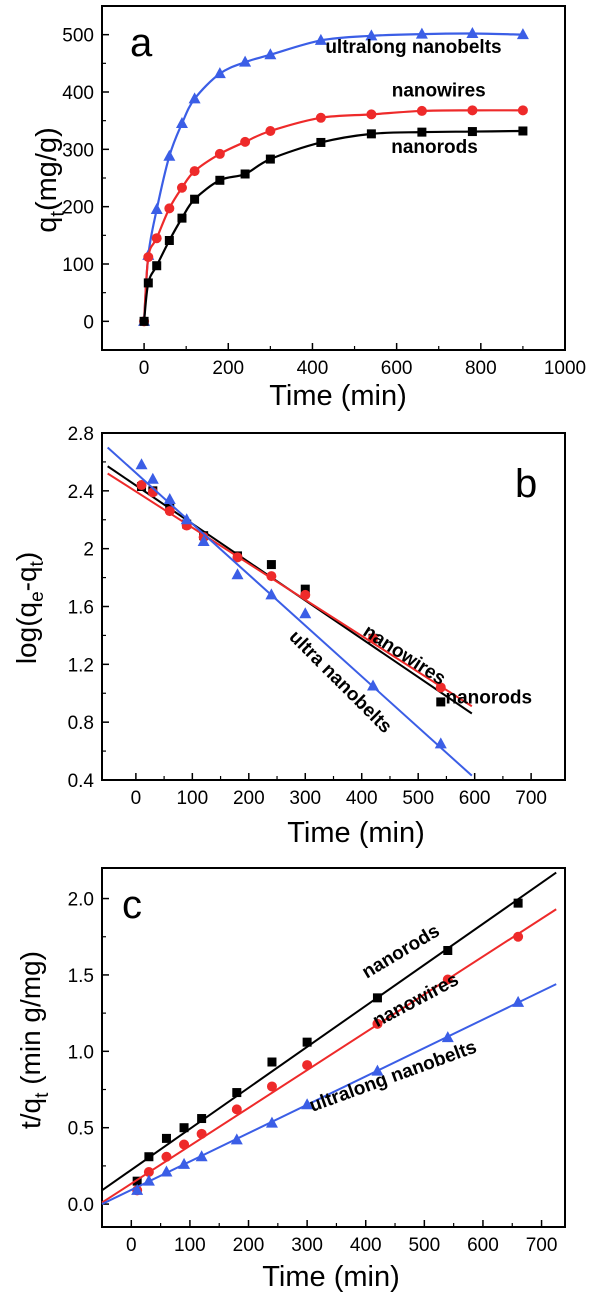  Describe the element at coordinates (78, 208) in the screenshot. I see `y-tick-label: 200` at that location.